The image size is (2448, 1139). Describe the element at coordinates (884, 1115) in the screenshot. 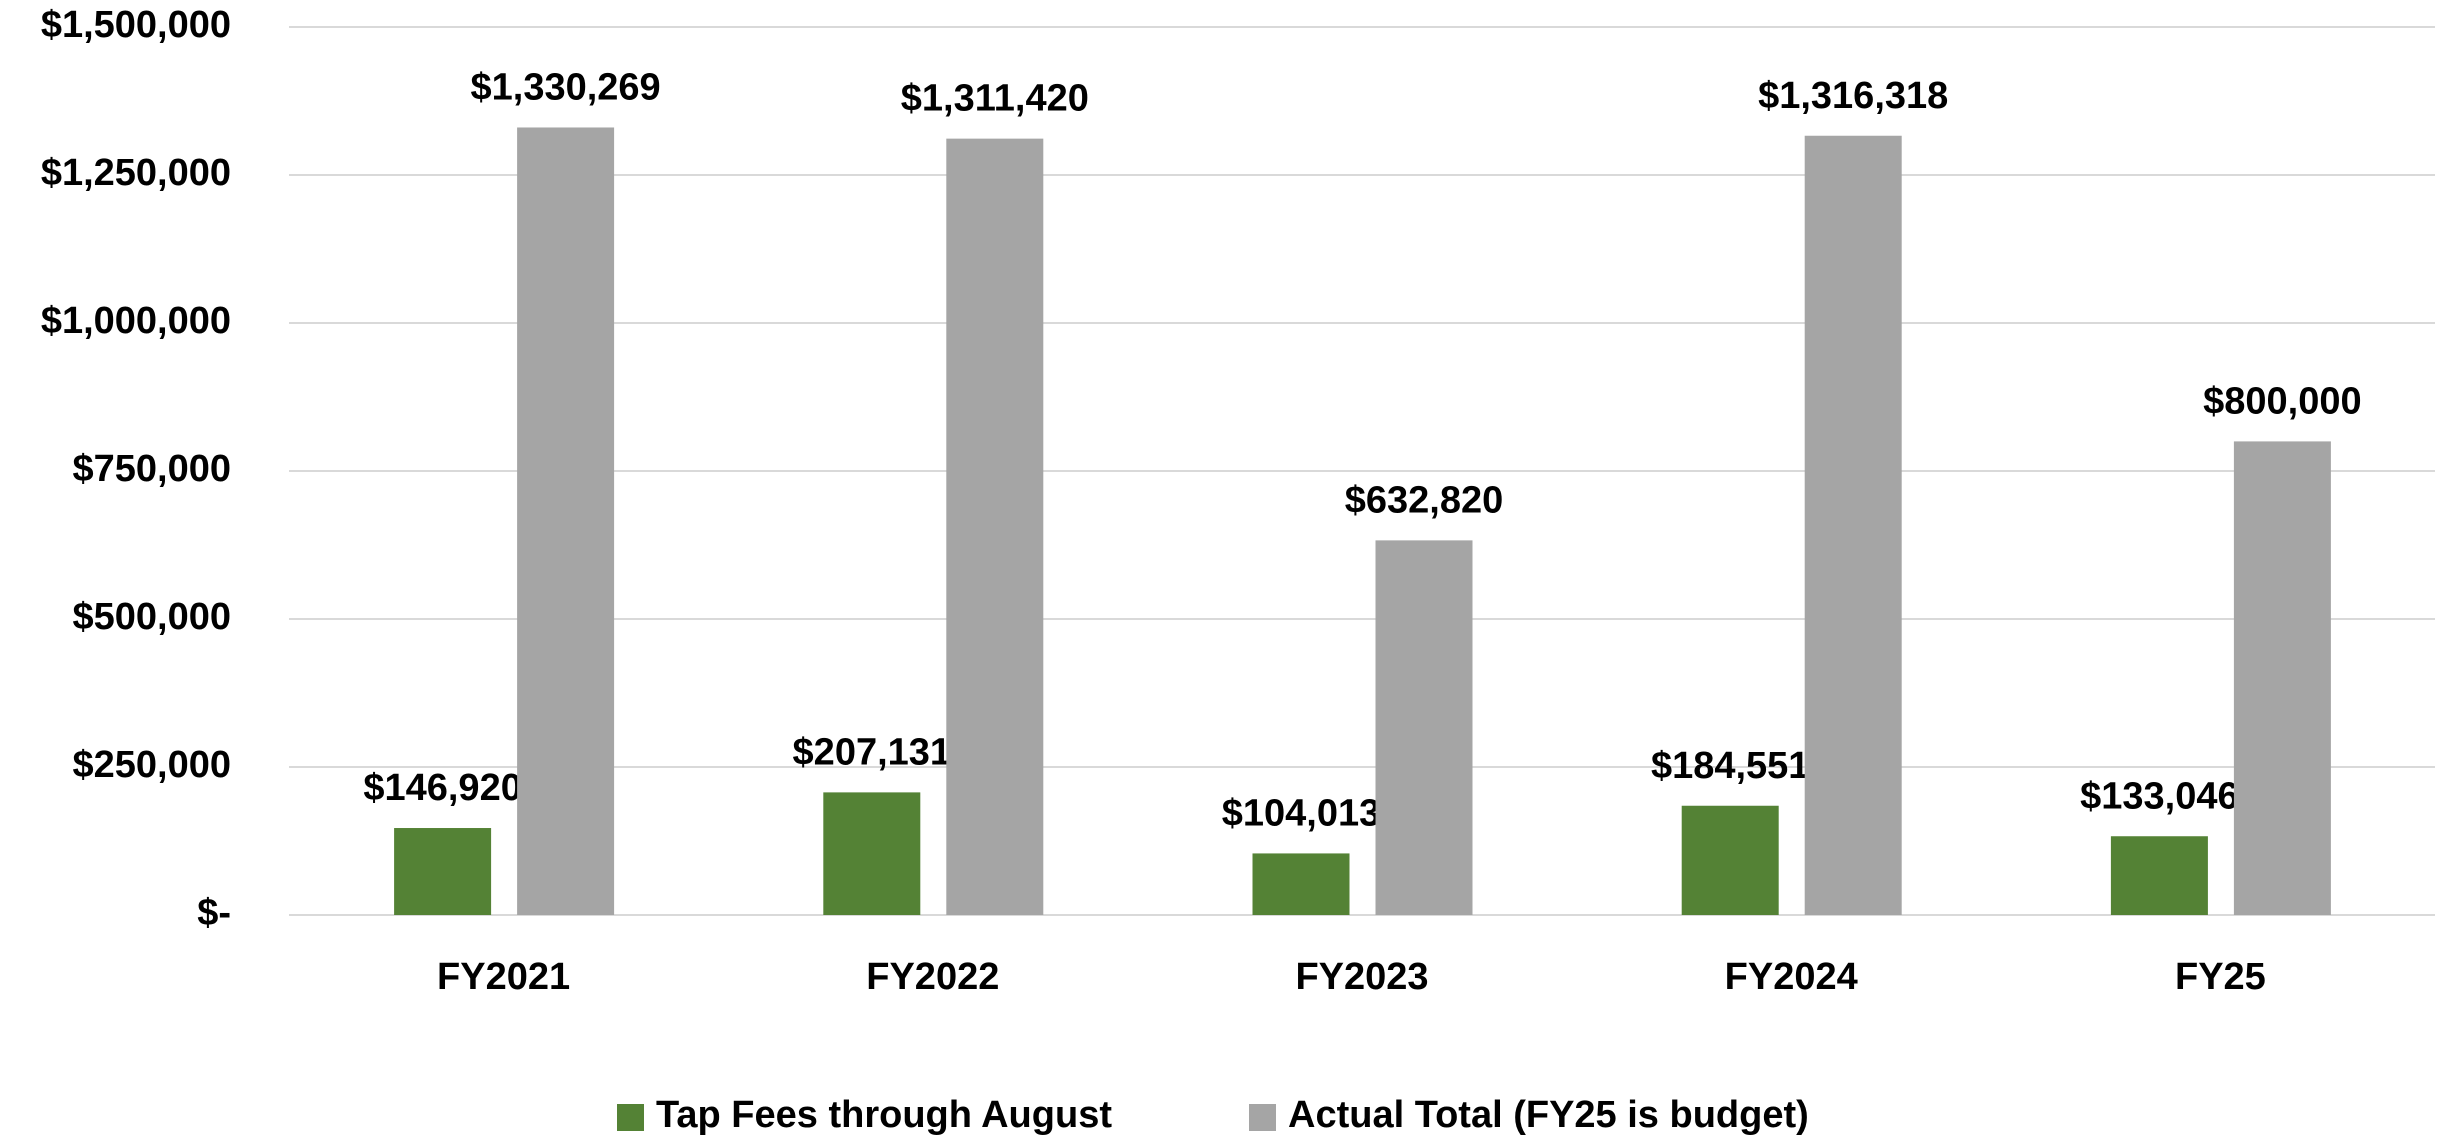

I see `legend-label: Tap Fees through August` at that location.